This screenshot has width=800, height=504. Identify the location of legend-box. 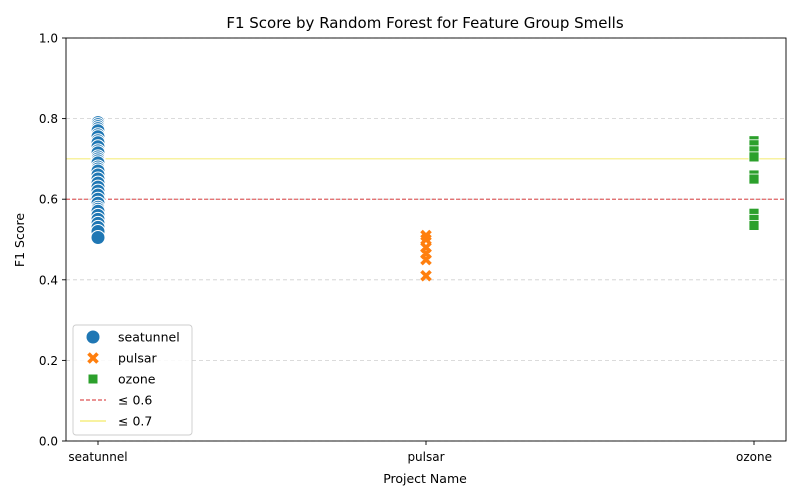
(132, 380).